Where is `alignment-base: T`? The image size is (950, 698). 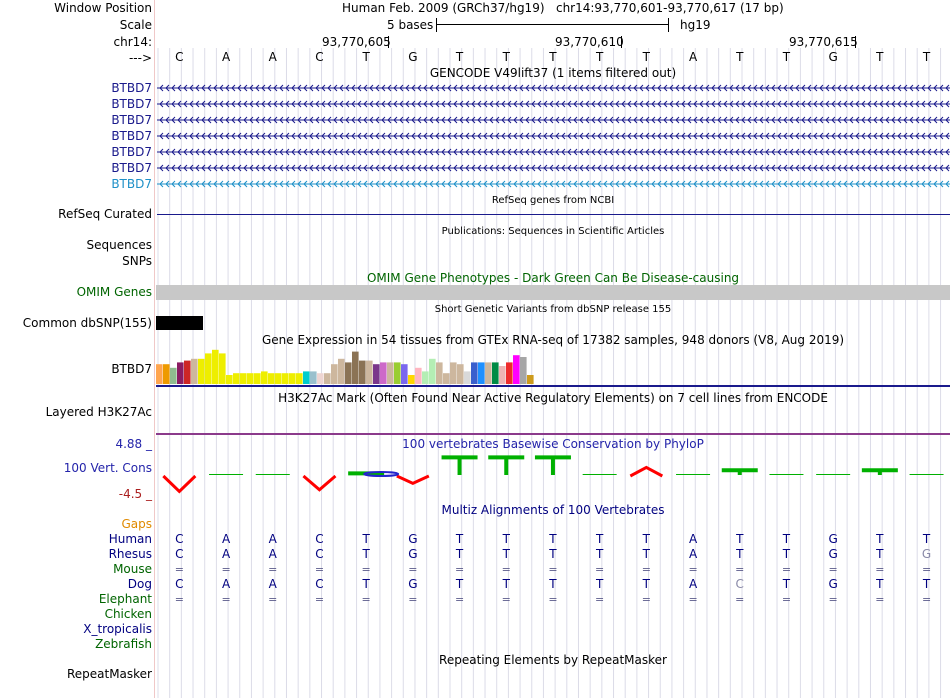 alignment-base: T is located at coordinates (926, 584).